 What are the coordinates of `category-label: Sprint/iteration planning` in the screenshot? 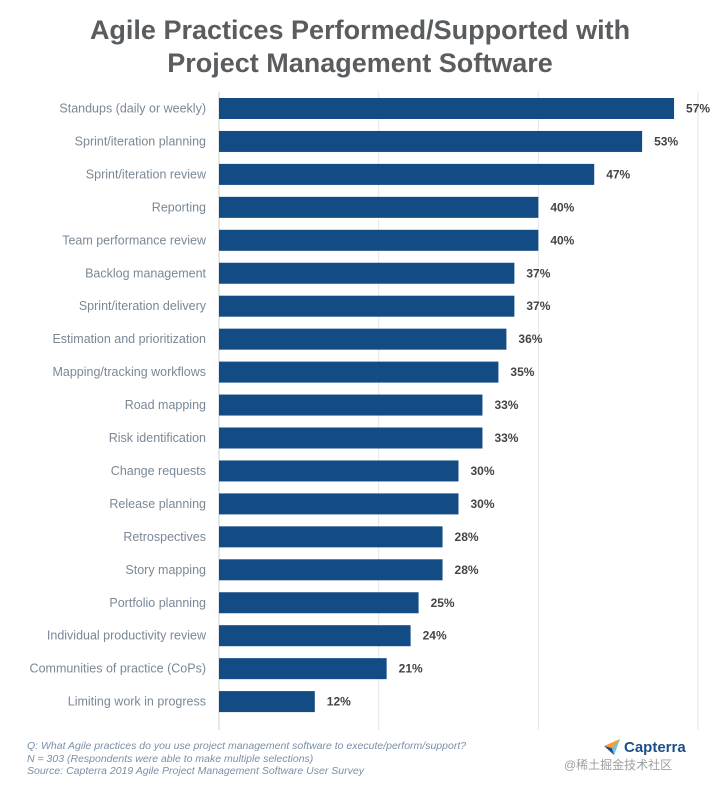 It's located at (140, 141).